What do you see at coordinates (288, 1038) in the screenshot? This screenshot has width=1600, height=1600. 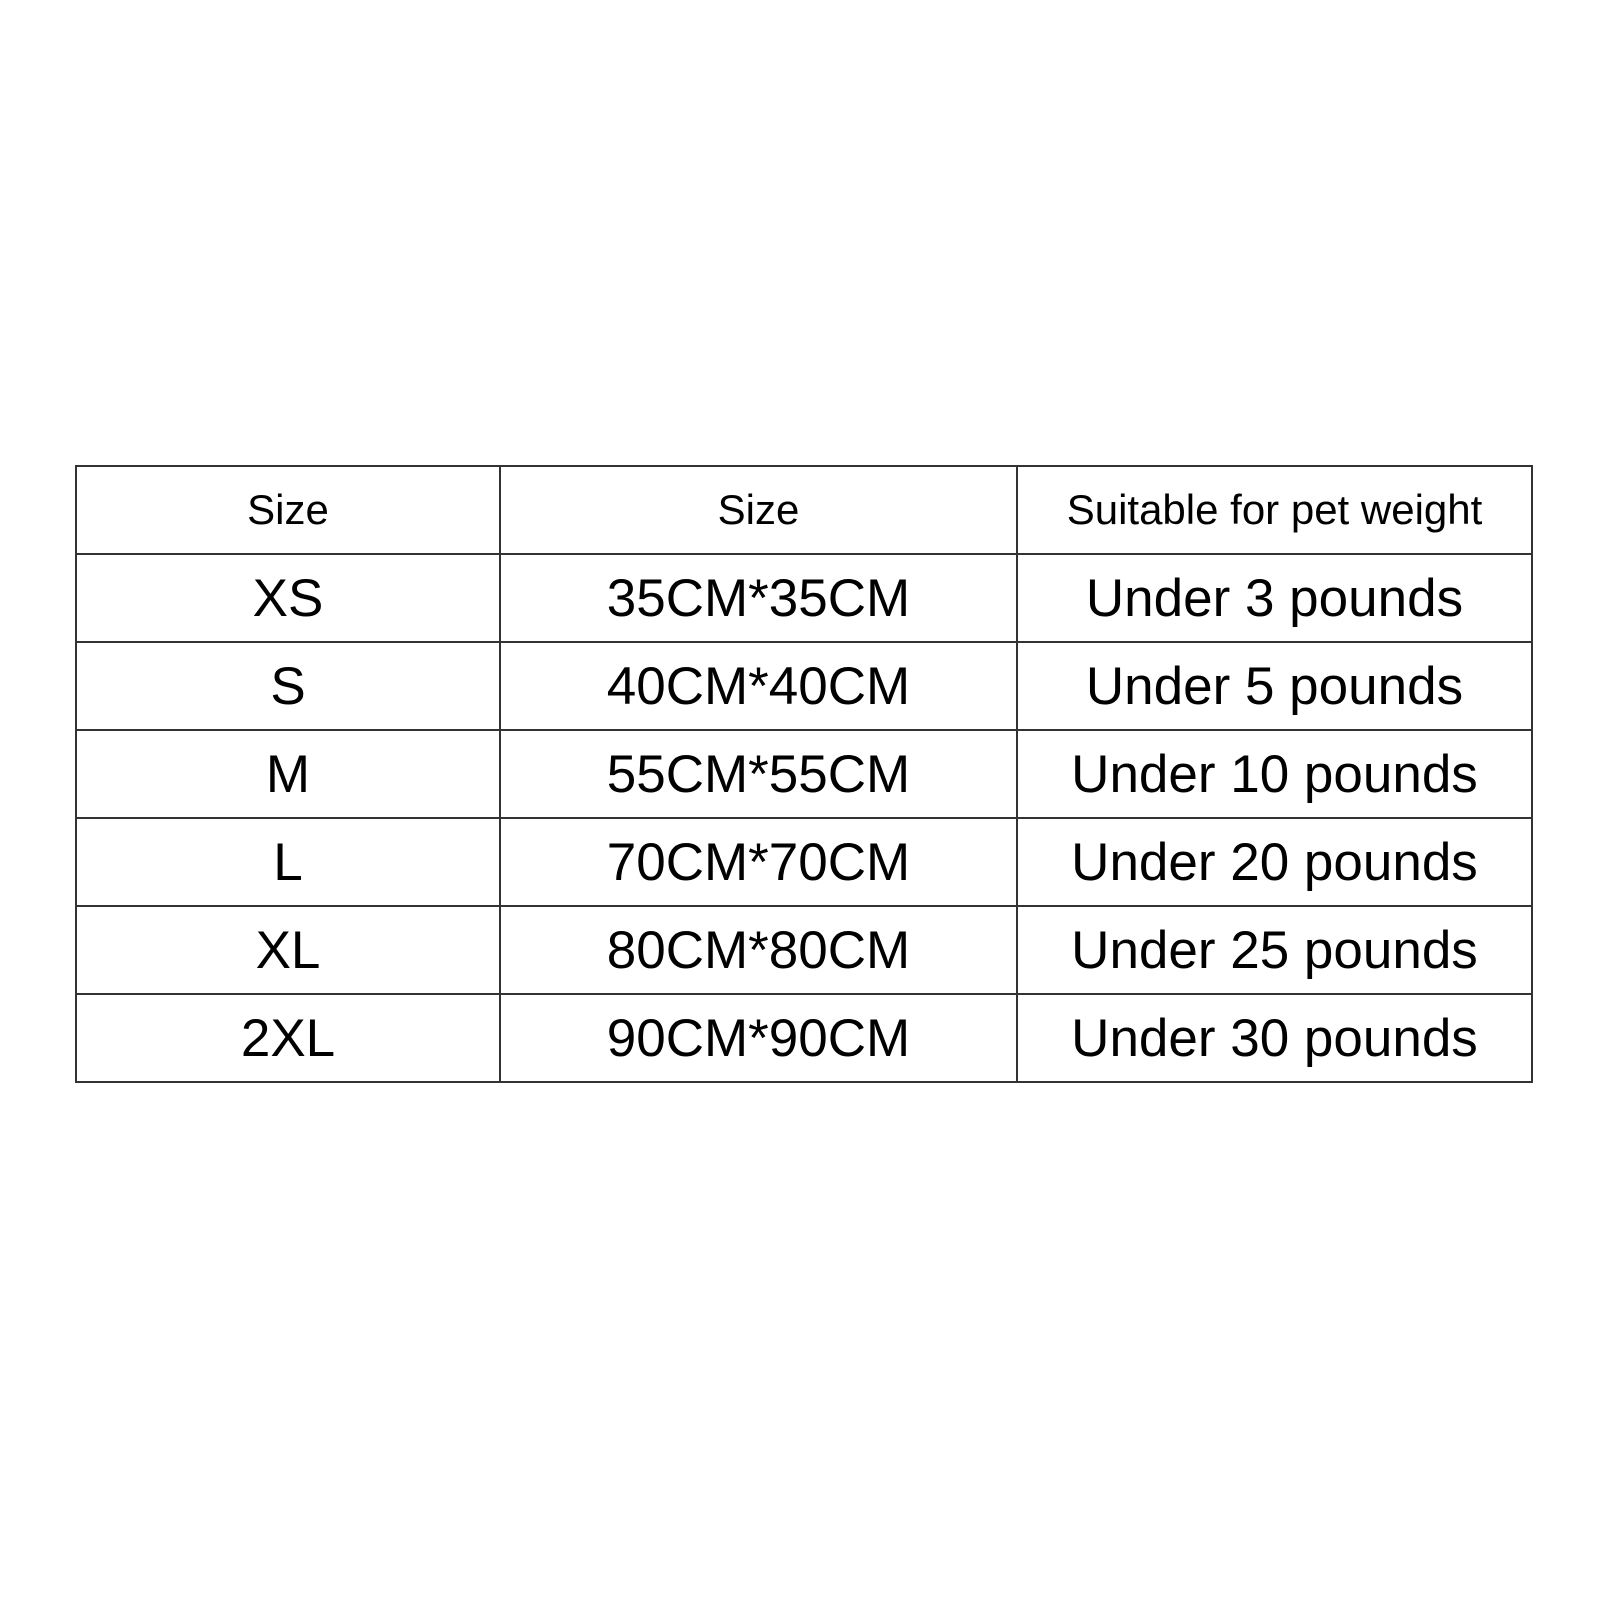 I see `size-cell: 2XL` at bounding box center [288, 1038].